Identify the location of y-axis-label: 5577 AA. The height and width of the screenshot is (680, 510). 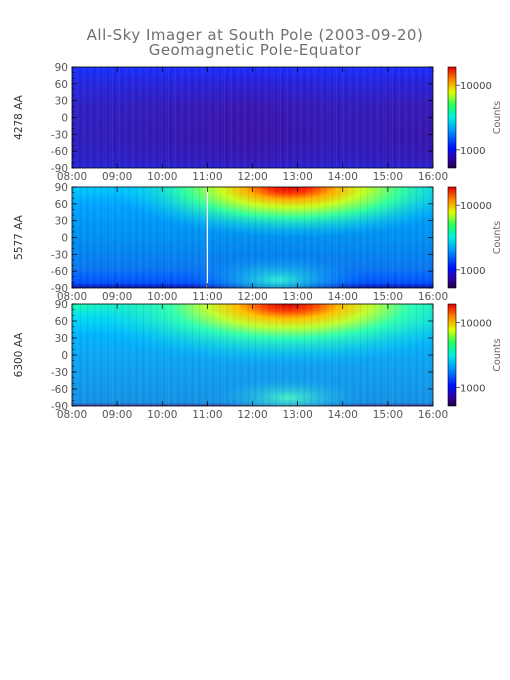
(19, 237).